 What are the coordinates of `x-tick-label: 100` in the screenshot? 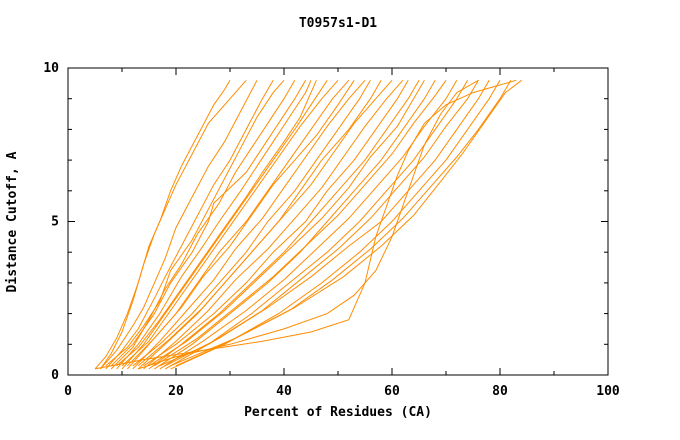 It's located at (608, 391).